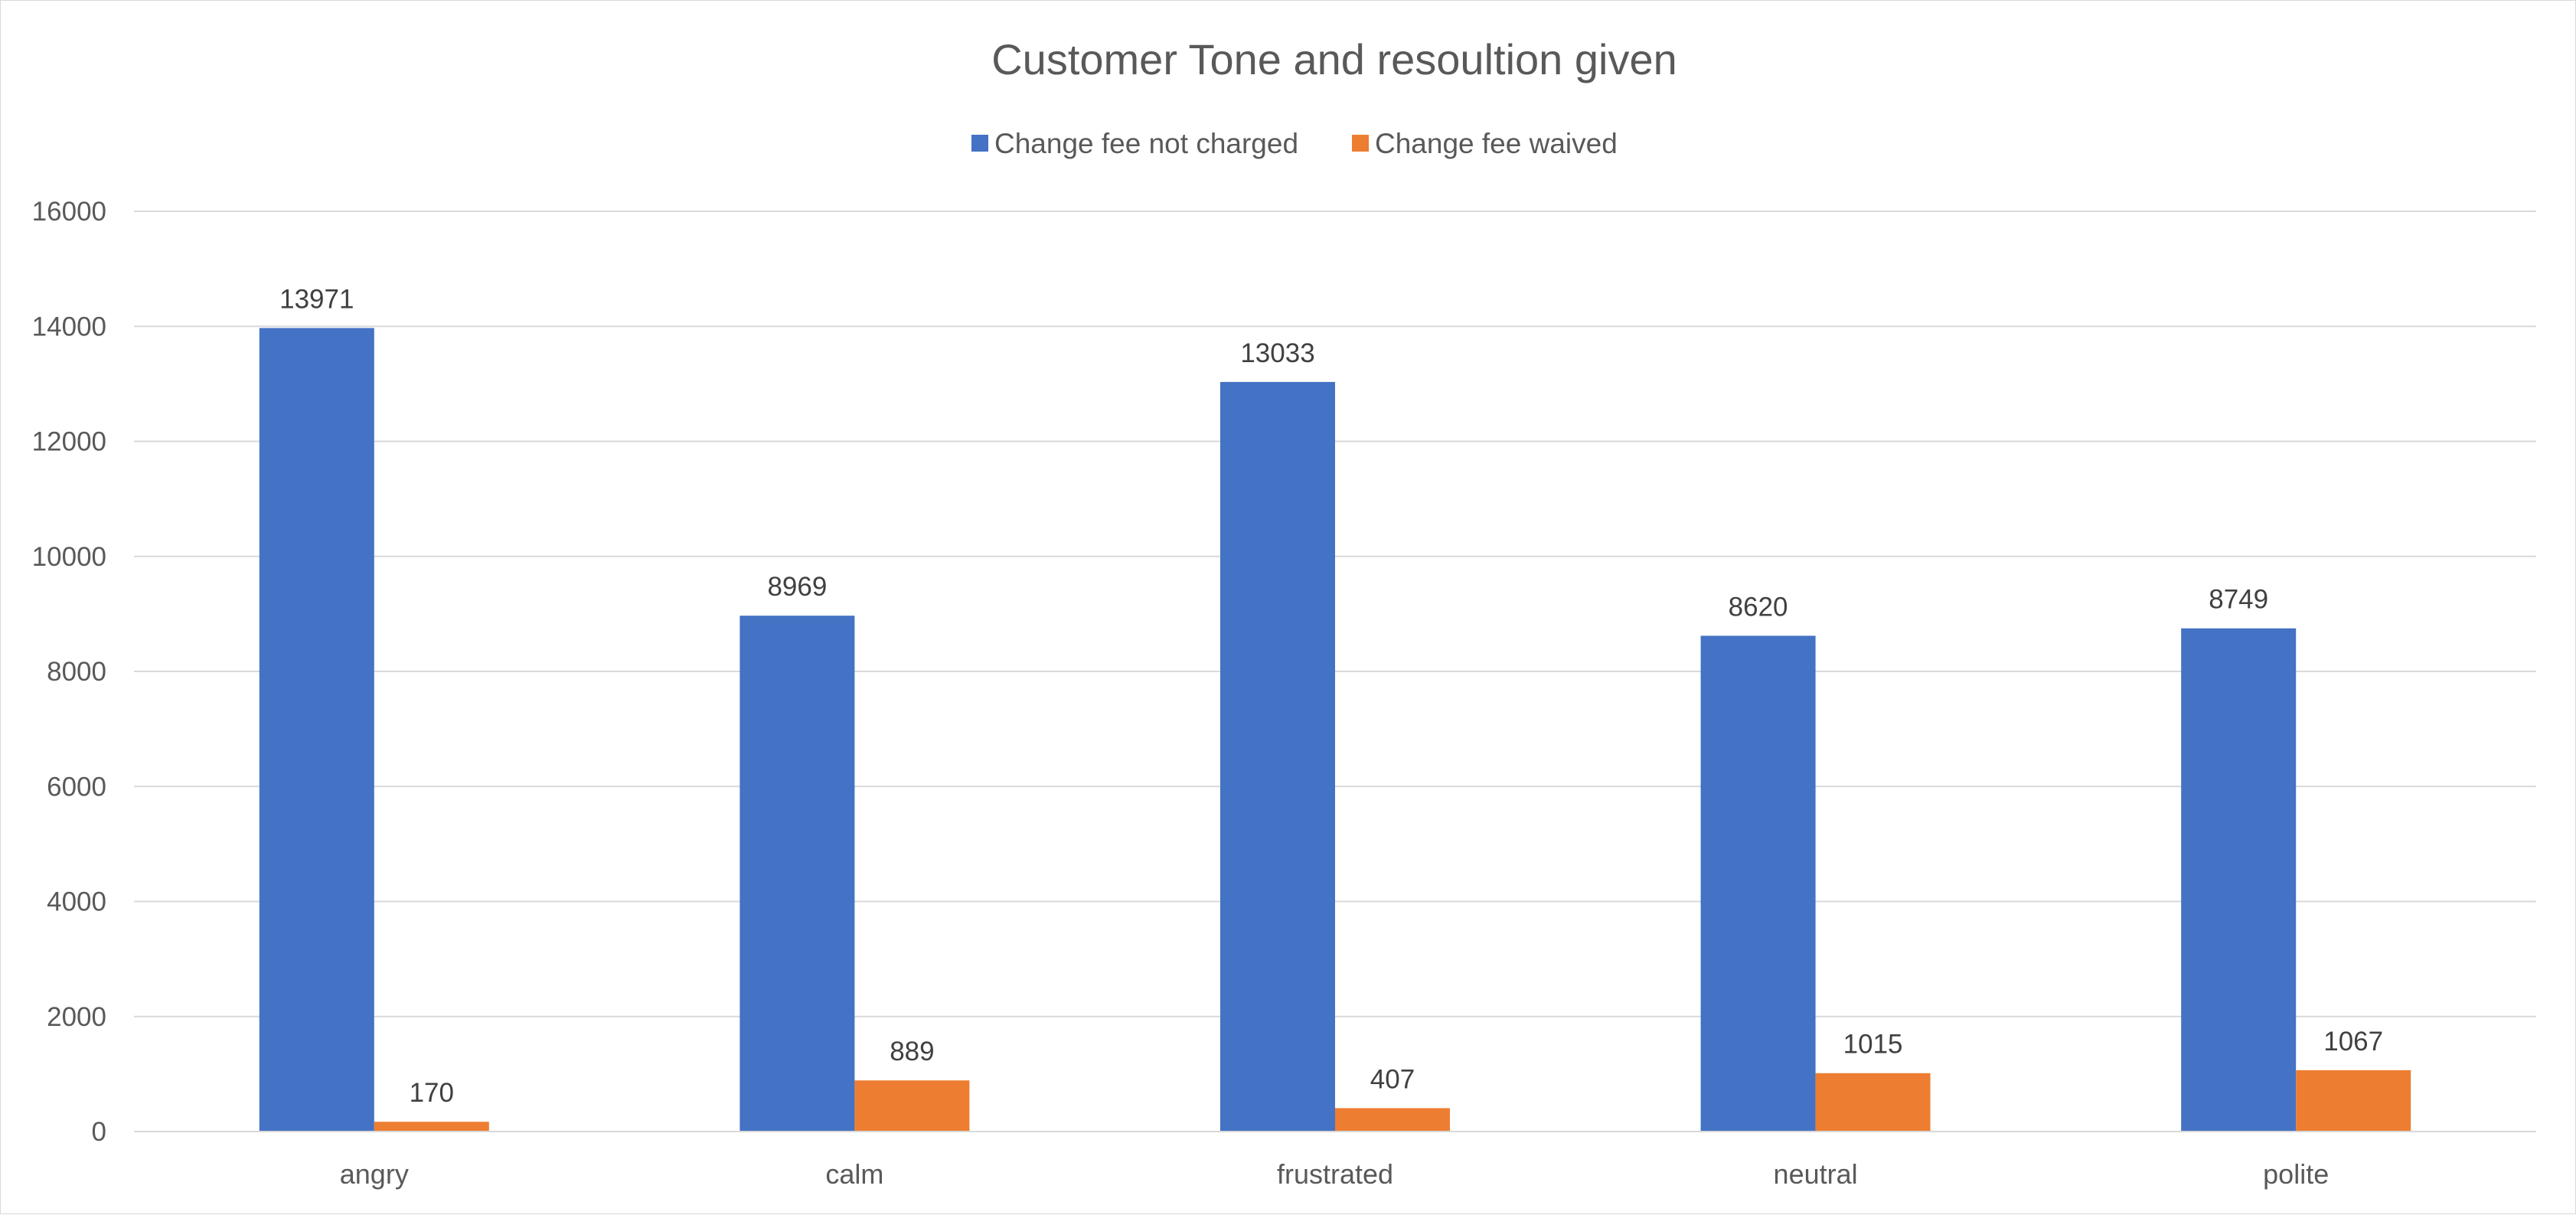 The image size is (2576, 1215). Describe the element at coordinates (76, 1017) in the screenshot. I see `y-tick-label: 2000` at that location.